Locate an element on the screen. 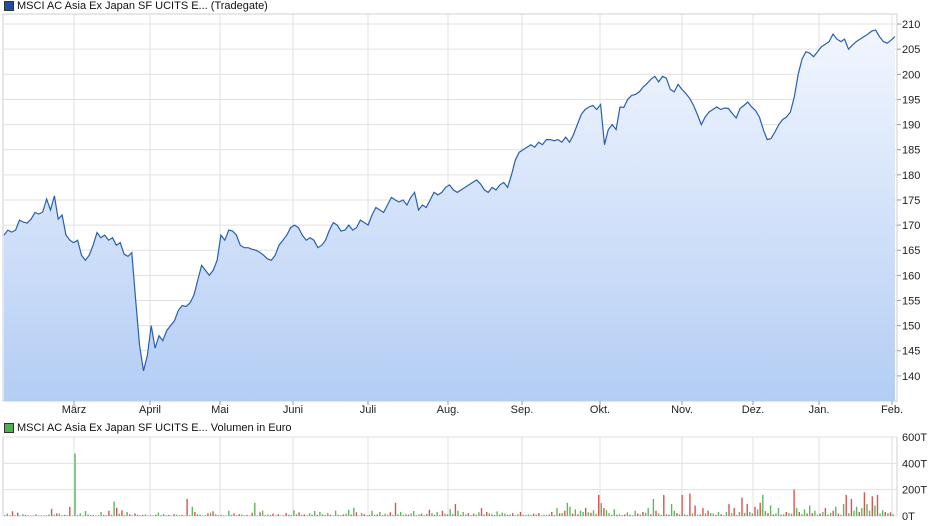 The width and height of the screenshot is (940, 526). price-xtick-label: Dez. is located at coordinates (753, 410).